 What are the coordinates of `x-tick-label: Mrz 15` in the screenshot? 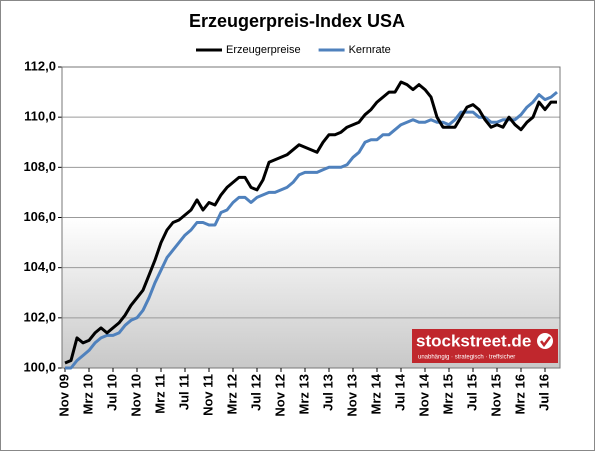 It's located at (447, 394).